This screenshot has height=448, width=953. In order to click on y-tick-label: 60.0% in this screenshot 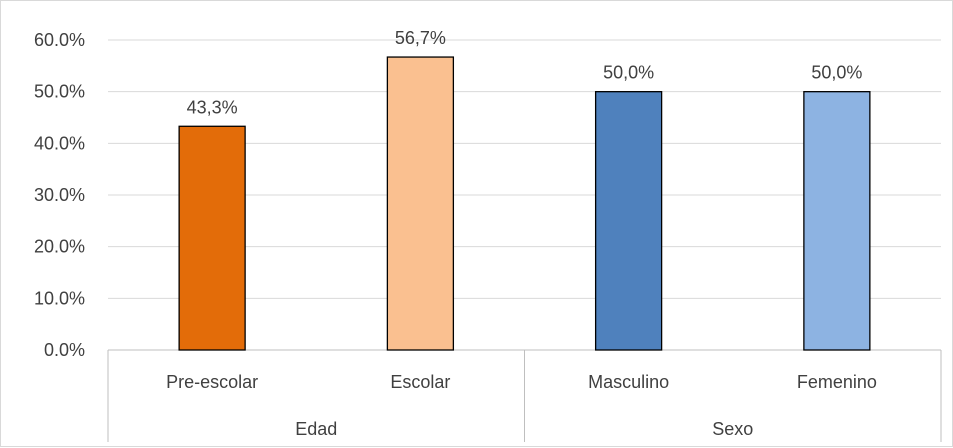, I will do `click(59, 40)`.